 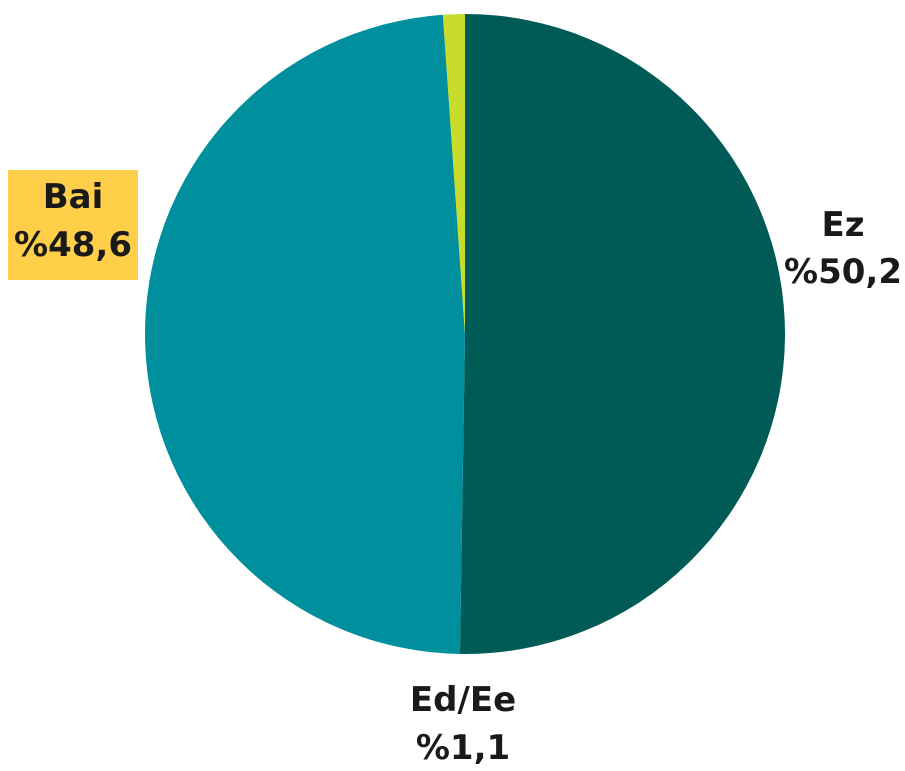 What do you see at coordinates (453, 174) in the screenshot?
I see `pie-slice-ed-ee` at bounding box center [453, 174].